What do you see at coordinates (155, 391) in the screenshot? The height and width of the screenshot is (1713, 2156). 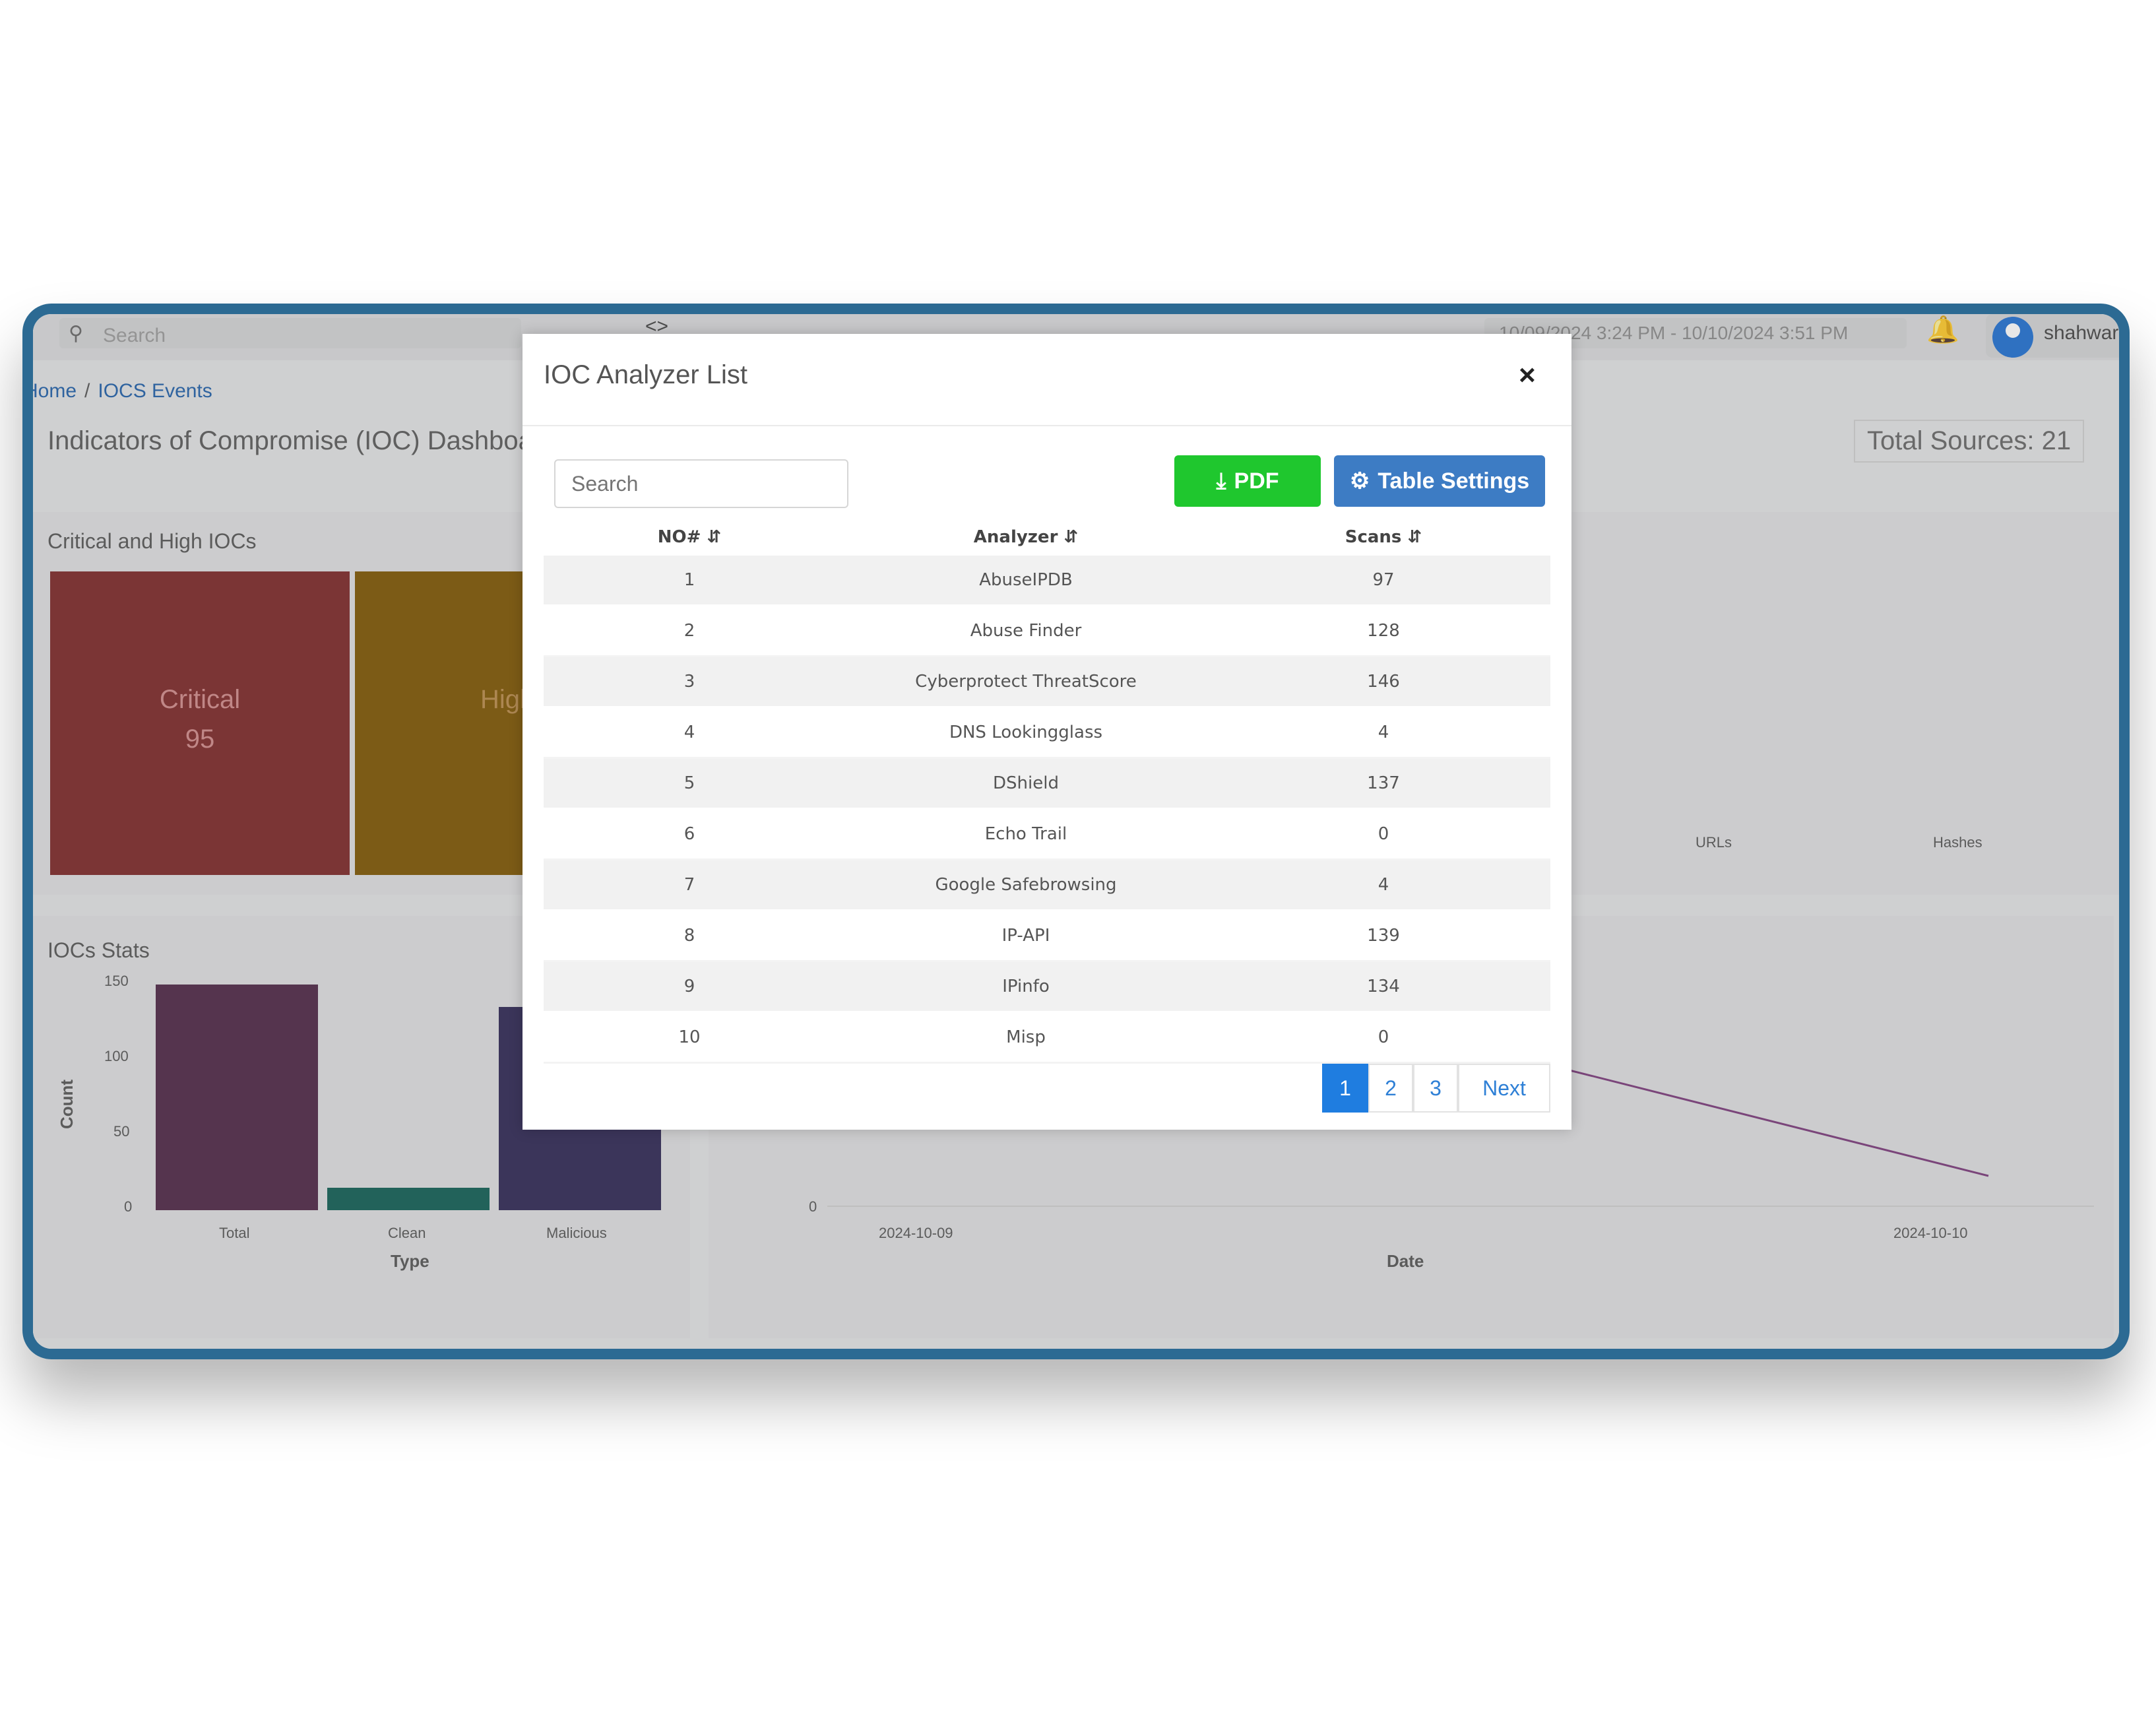 I see `breadcrumb-current: IOCS Events` at bounding box center [155, 391].